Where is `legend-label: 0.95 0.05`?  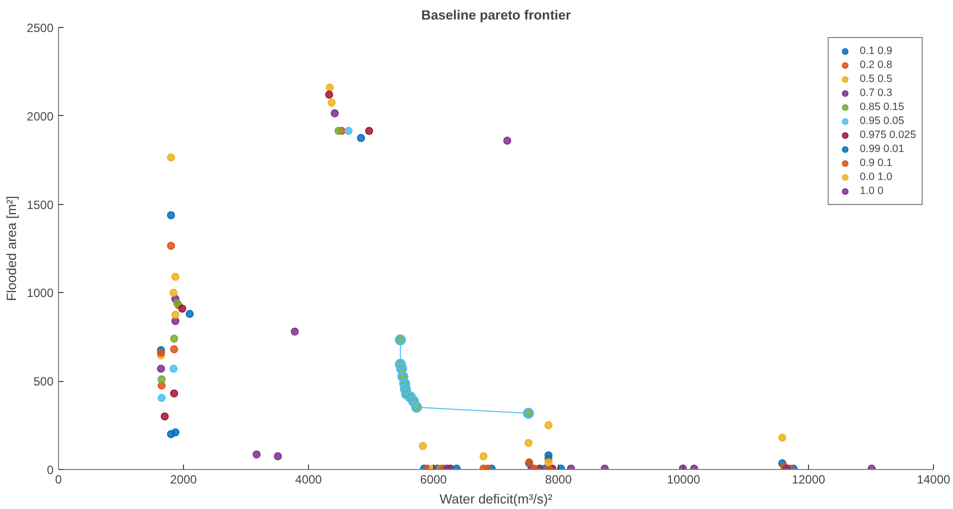 legend-label: 0.95 0.05 is located at coordinates (882, 121).